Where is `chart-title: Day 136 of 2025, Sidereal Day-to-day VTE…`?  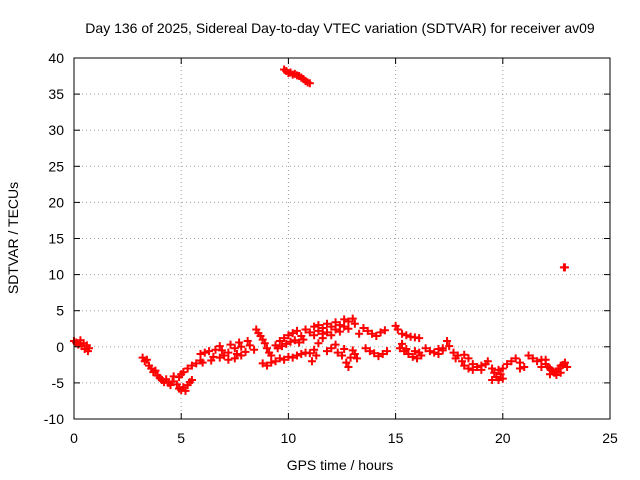 chart-title: Day 136 of 2025, Sidereal Day-to-day VTE… is located at coordinates (340, 28).